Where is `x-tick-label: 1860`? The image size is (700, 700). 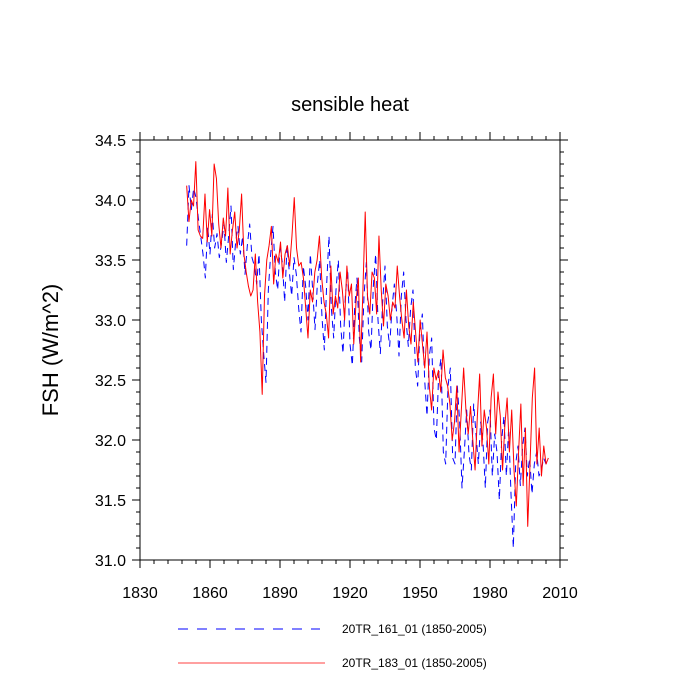 x-tick-label: 1860 is located at coordinates (210, 593).